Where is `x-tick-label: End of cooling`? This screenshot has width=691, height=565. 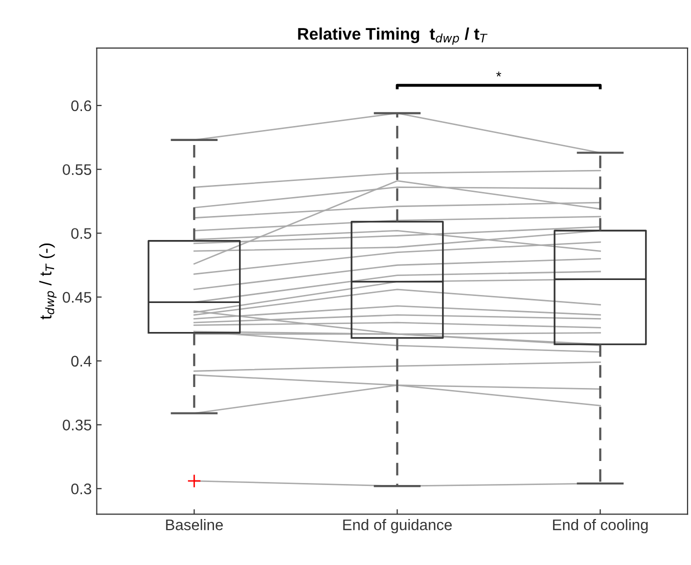 x-tick-label: End of cooling is located at coordinates (600, 526).